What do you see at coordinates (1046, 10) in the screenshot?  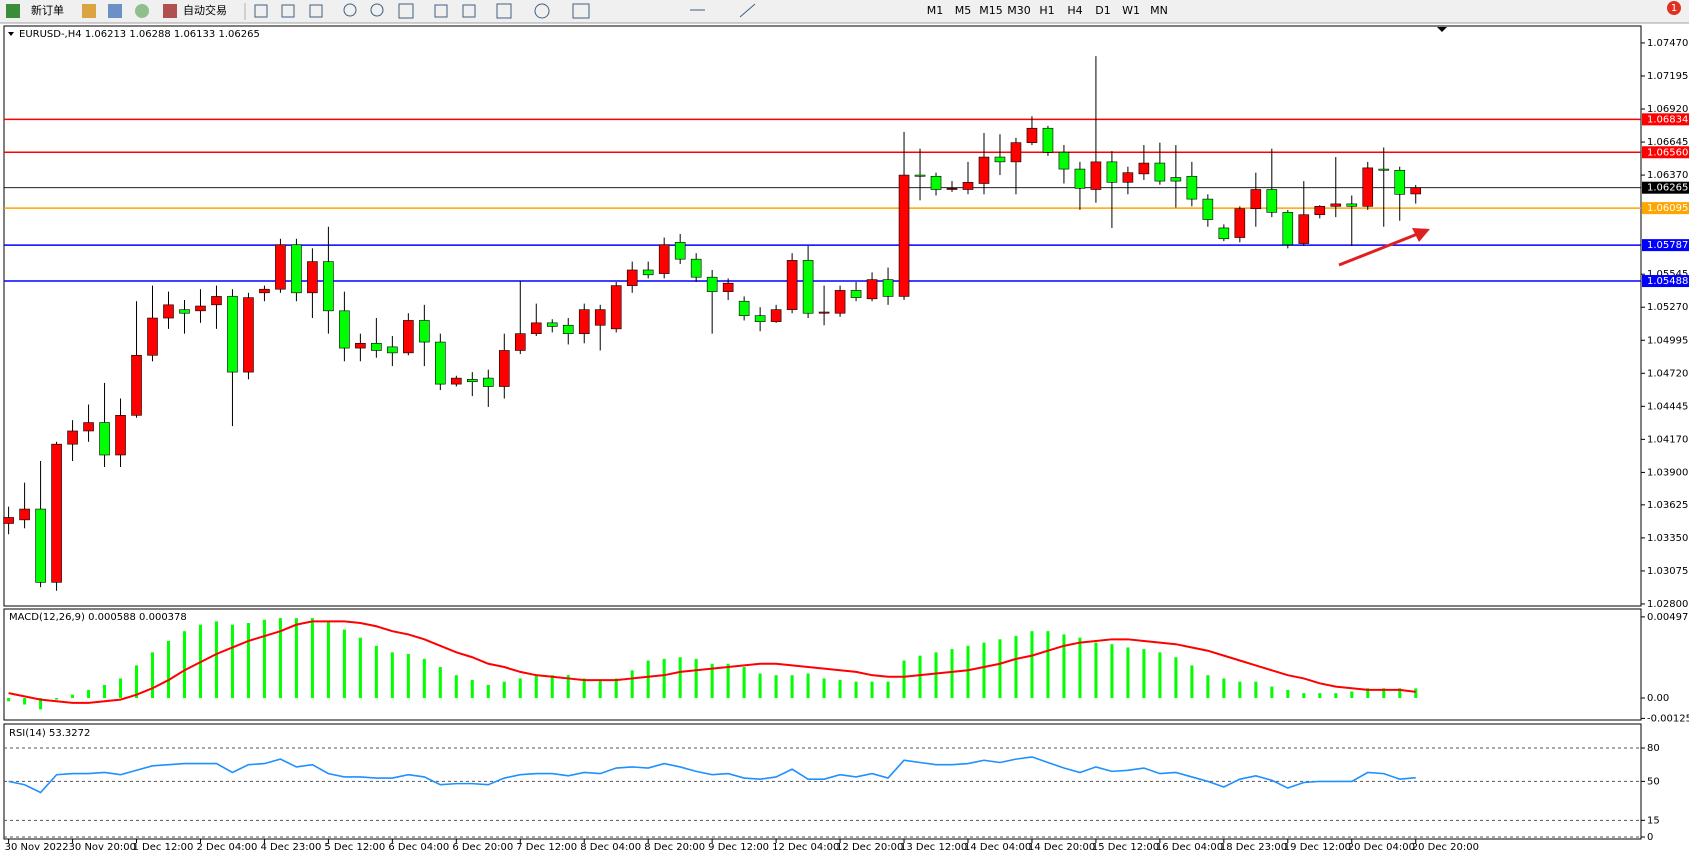 I see `timeframe-button: H1` at bounding box center [1046, 10].